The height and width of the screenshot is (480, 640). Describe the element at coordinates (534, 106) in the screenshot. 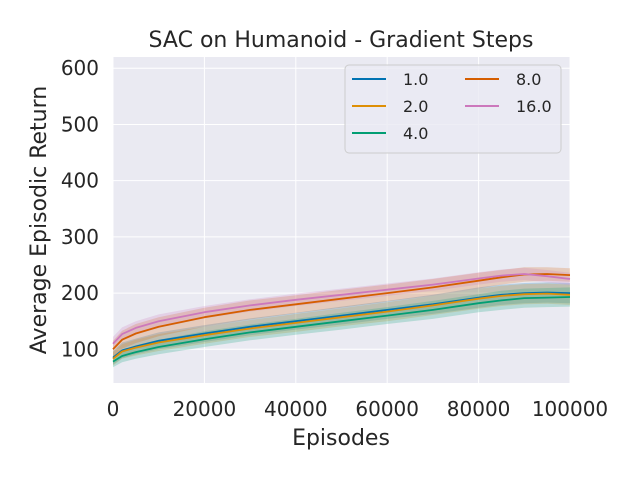

I see `legend-label-16.0: 16.0` at that location.